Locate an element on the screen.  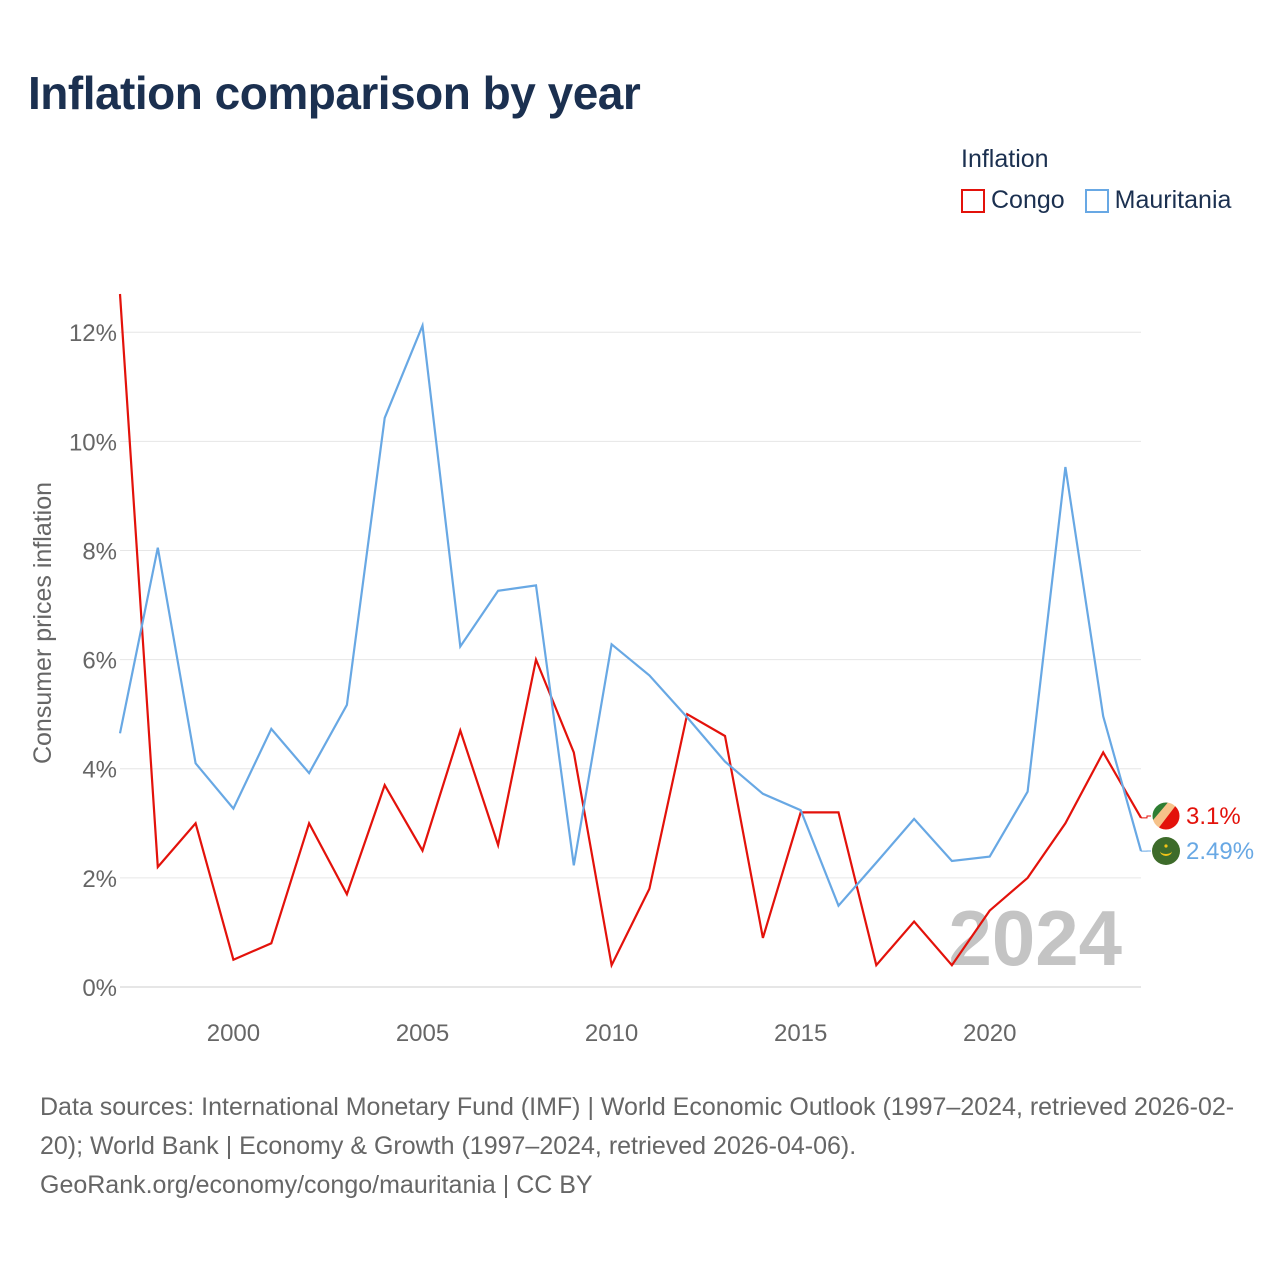
y-axis-label: Consumer prices inflation is located at coordinates (43, 623).